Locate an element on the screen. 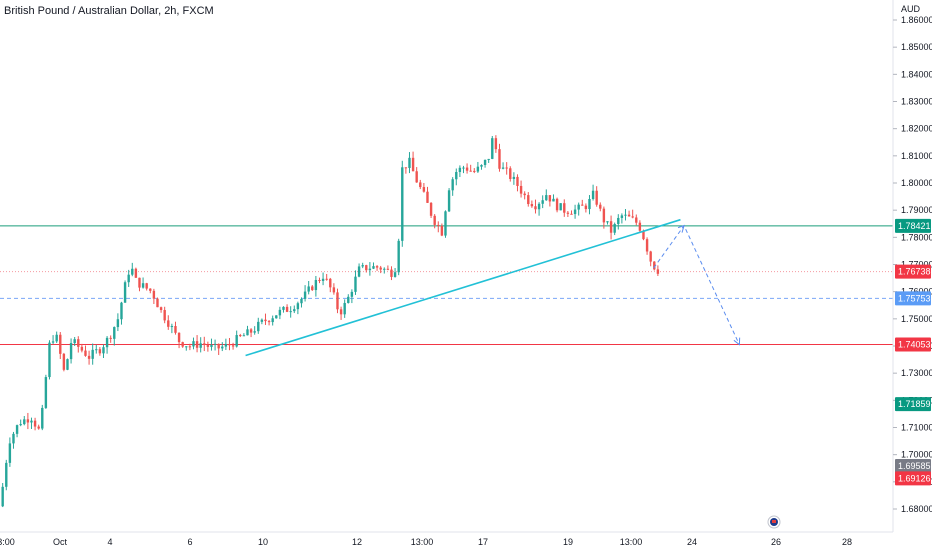 Image resolution: width=932 pixels, height=550 pixels. time-axis: 3:00 Oct 4 6 10 12 13:00 17 19 13:00 24 26 28 is located at coordinates (446, 539).